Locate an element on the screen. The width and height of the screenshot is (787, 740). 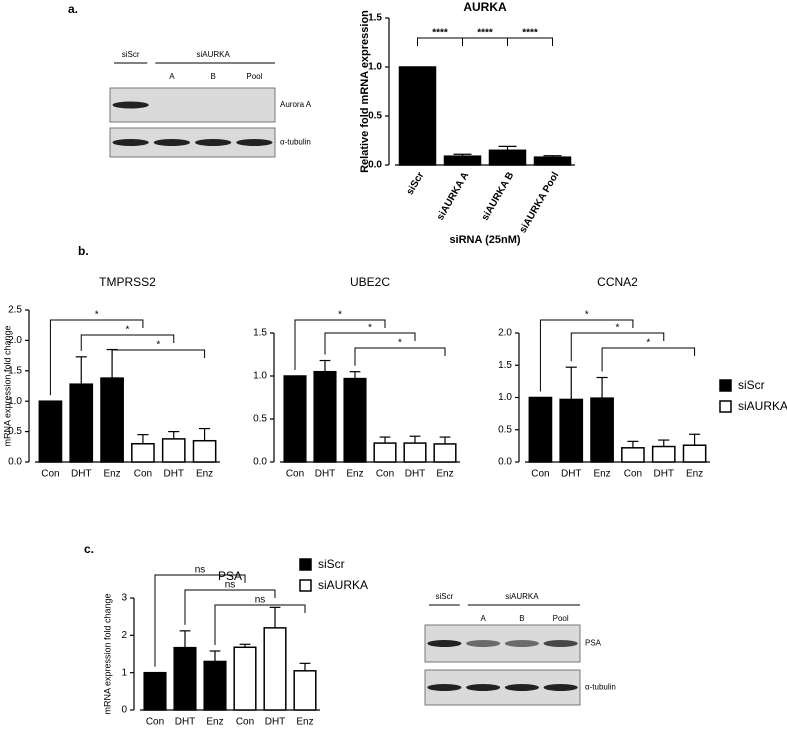
chart-title: TMPRSS2 is located at coordinates (127, 282).